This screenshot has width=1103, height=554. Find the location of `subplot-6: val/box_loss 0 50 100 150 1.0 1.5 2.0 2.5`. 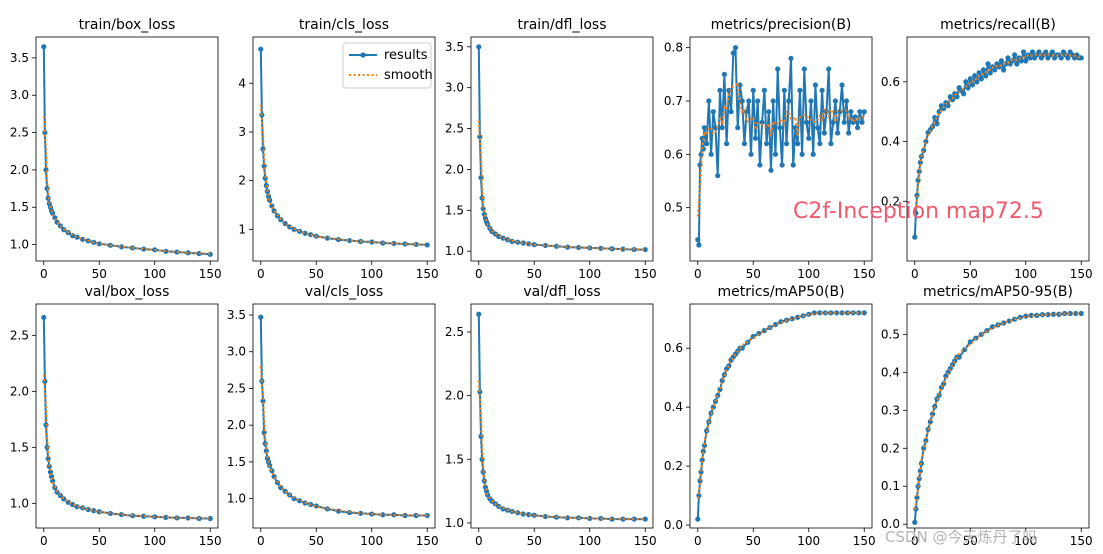

subplot-6: val/box_loss 0 50 100 150 1.0 1.5 2.0 2.5 is located at coordinates (116, 416).